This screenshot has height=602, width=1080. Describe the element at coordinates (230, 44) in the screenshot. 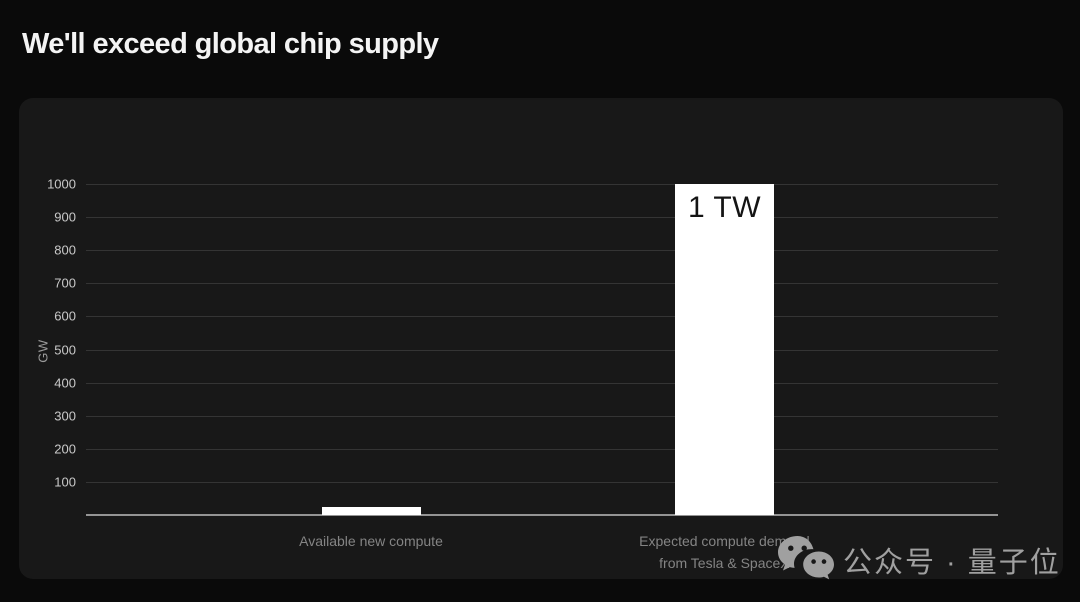

I see `slide-title: We'll exceed global chip supply` at that location.